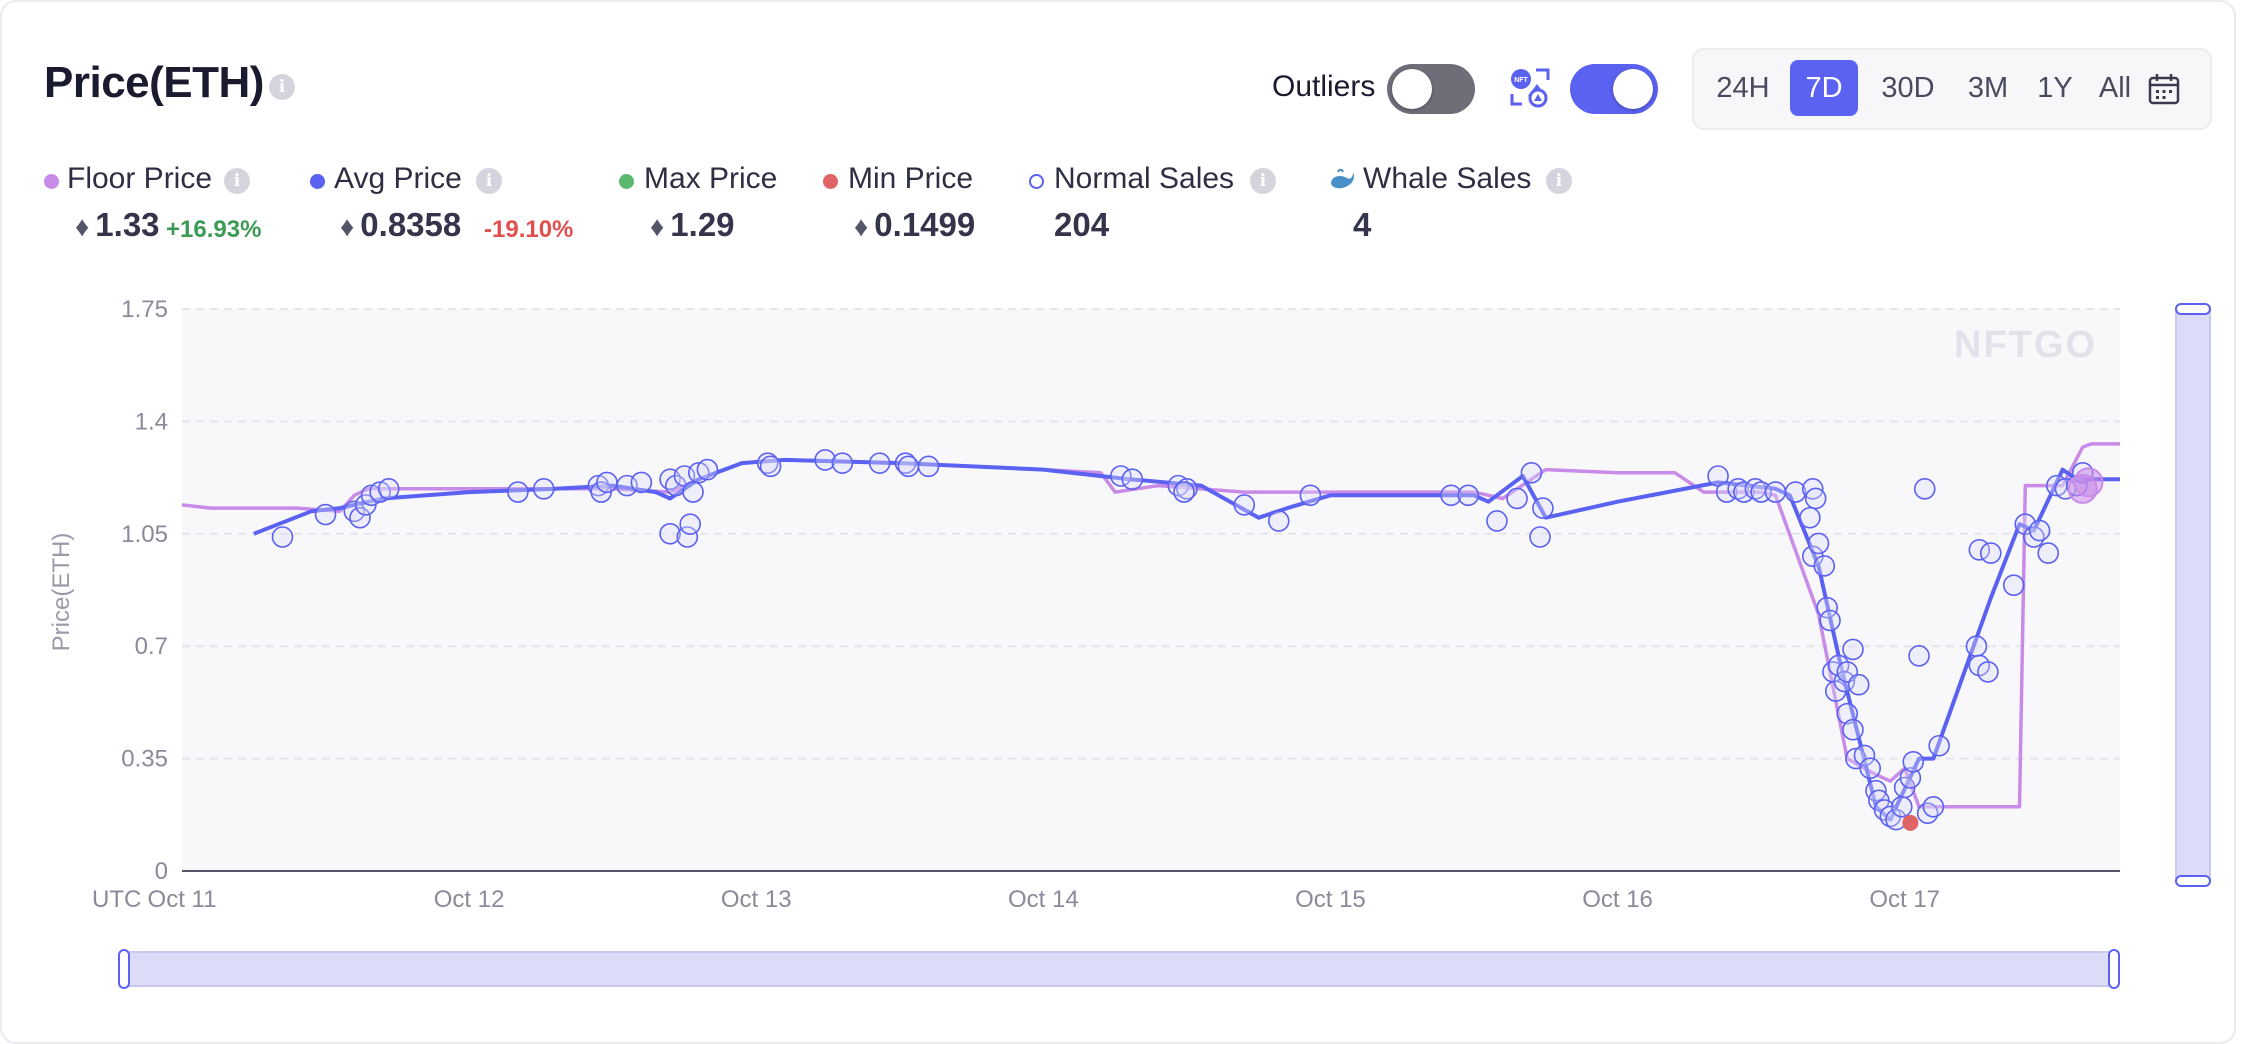 The image size is (2264, 1044). What do you see at coordinates (2115, 88) in the screenshot?
I see `range-all-button: All` at bounding box center [2115, 88].